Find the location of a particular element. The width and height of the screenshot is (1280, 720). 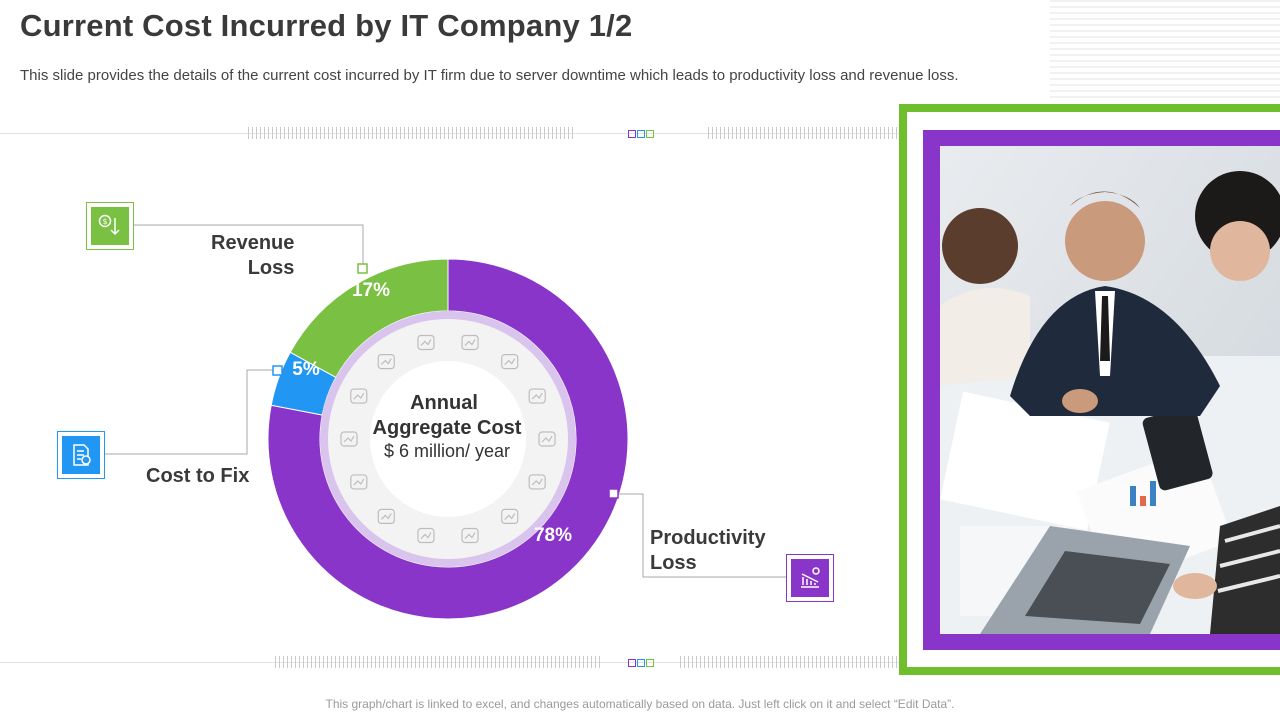

productivity-loss-label: Productivity Loss is located at coordinates (708, 550).